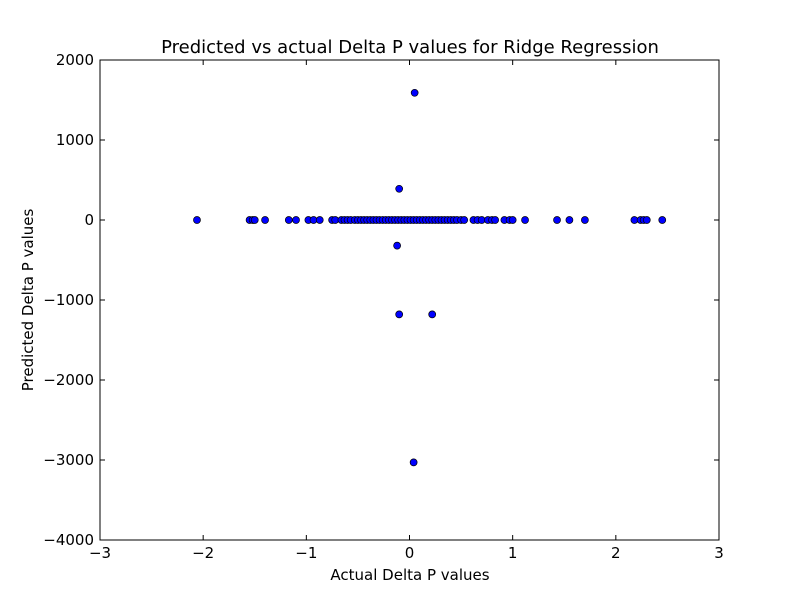 This screenshot has height=600, width=800. Describe the element at coordinates (75, 60) in the screenshot. I see `y-tick-label: 2000` at that location.